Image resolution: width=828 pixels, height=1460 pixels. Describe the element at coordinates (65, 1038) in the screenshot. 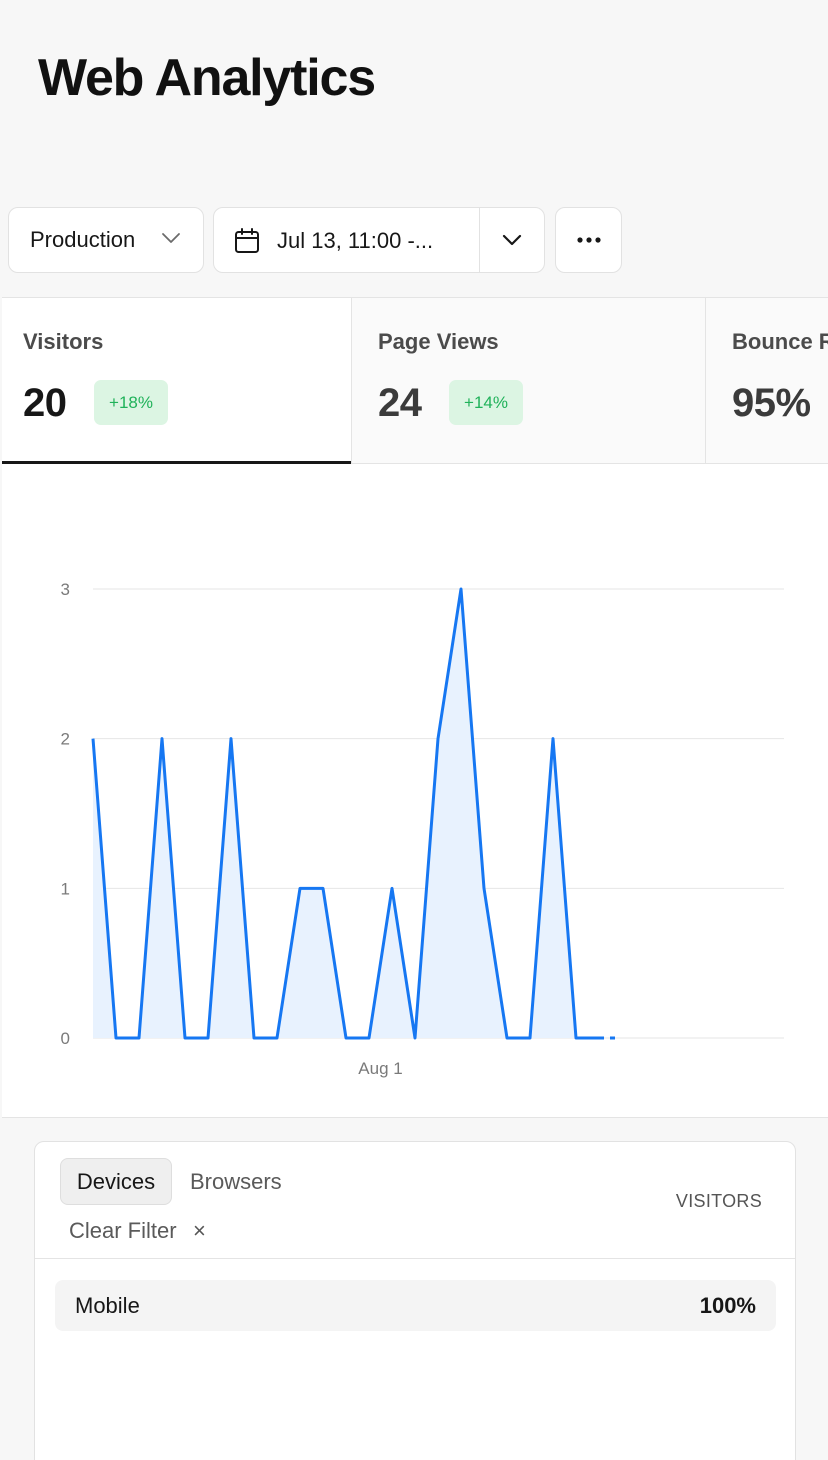

I see `y-tick-label: 0` at that location.